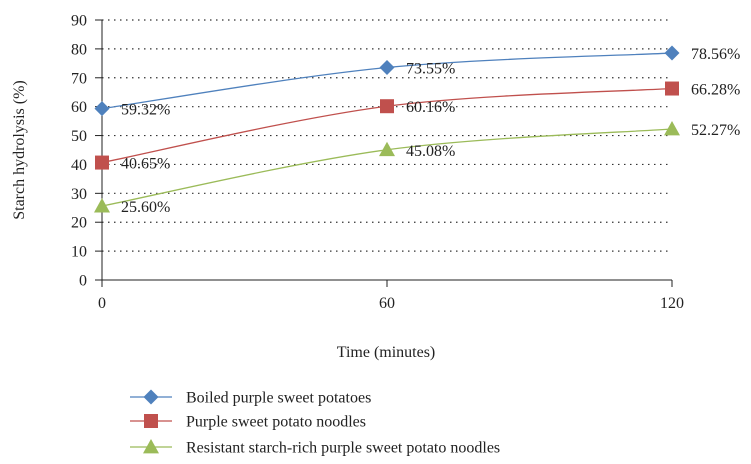 The width and height of the screenshot is (751, 464). What do you see at coordinates (715, 54) in the screenshot?
I see `data-label-0-2: 78.56%` at bounding box center [715, 54].